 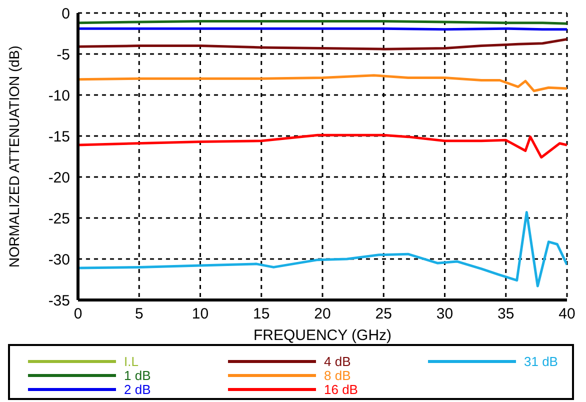 What do you see at coordinates (131, 361) in the screenshot?
I see `legend-label: I.L` at bounding box center [131, 361].